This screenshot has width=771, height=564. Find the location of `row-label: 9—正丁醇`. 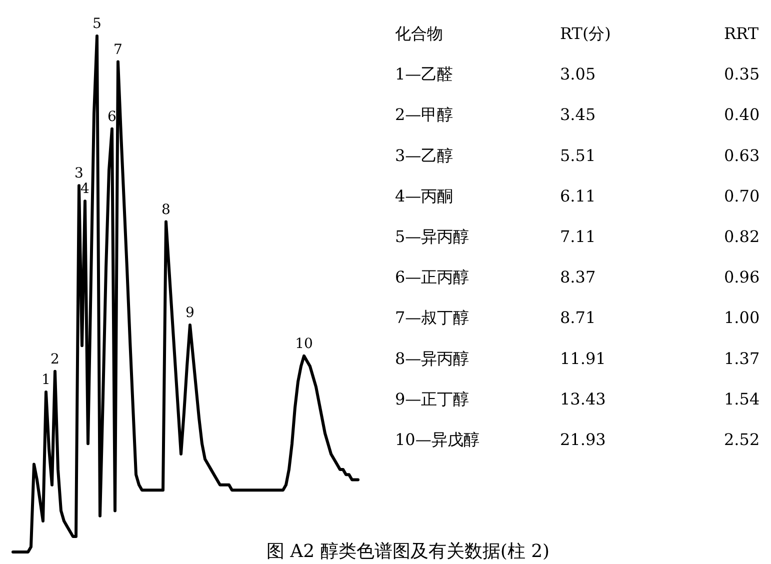

row-label: 9—正丁醇 is located at coordinates (432, 398).